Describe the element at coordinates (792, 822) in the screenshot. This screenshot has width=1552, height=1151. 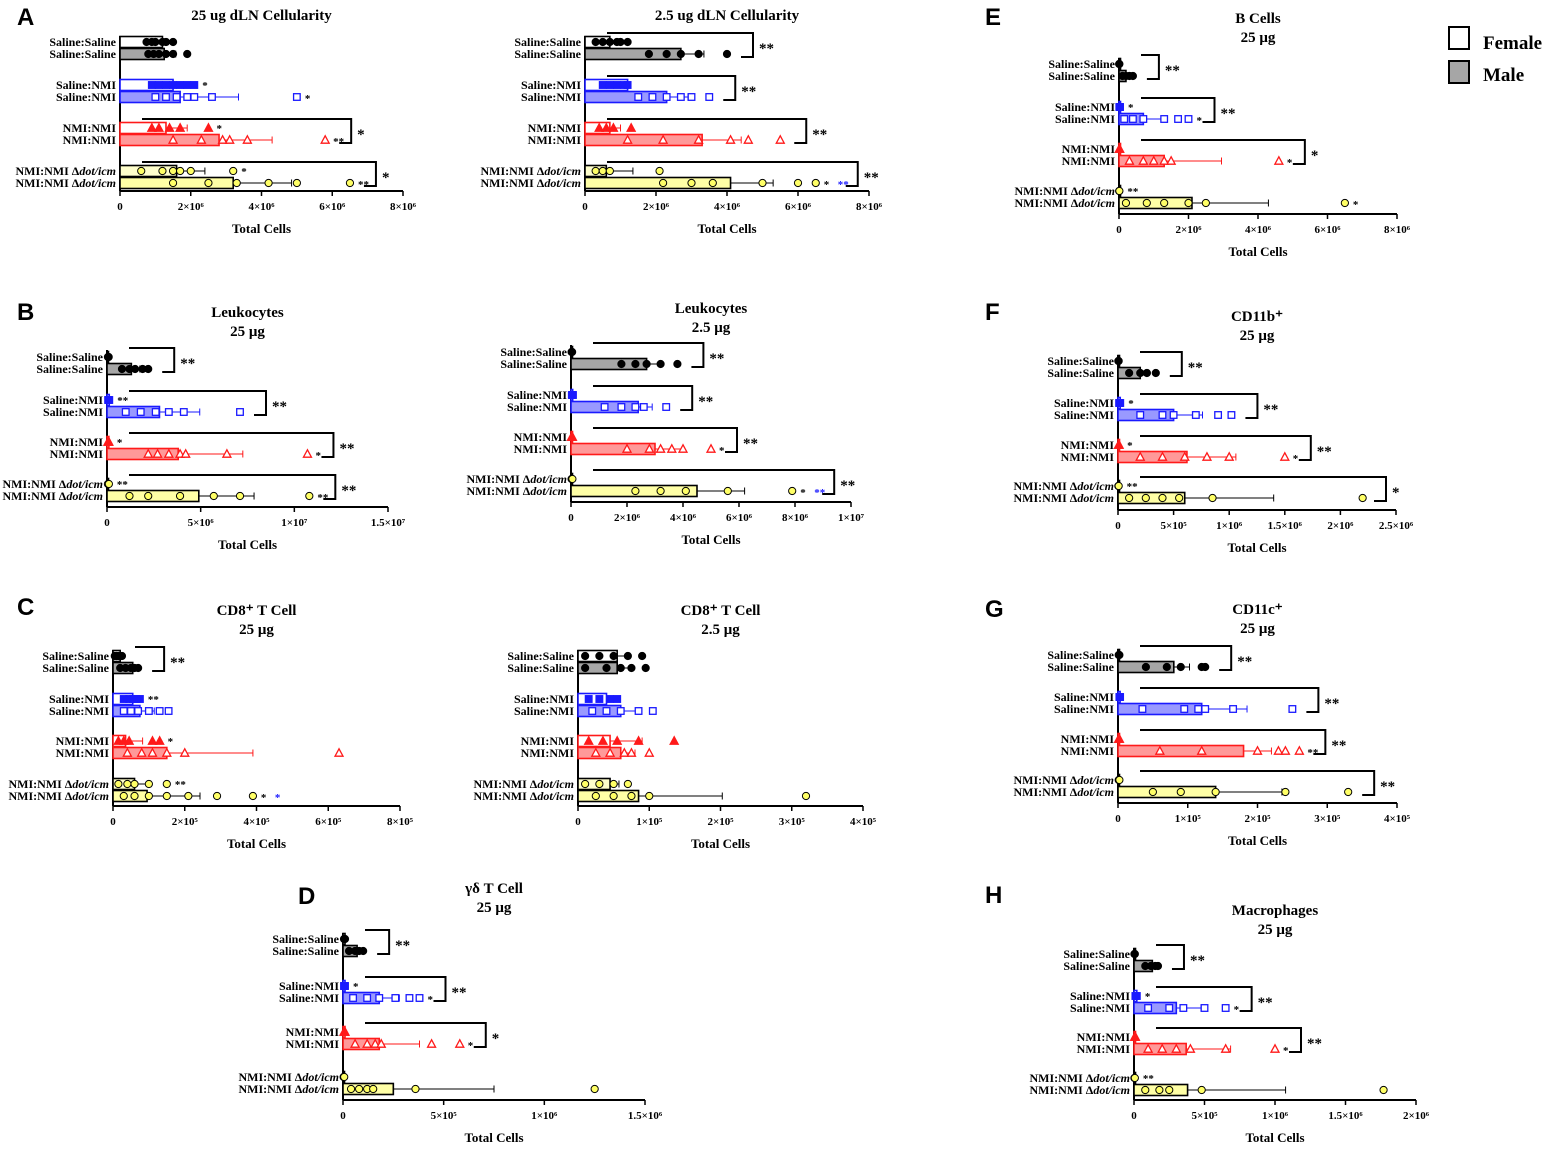
I see `x-tick-label: 3×10⁵` at that location.